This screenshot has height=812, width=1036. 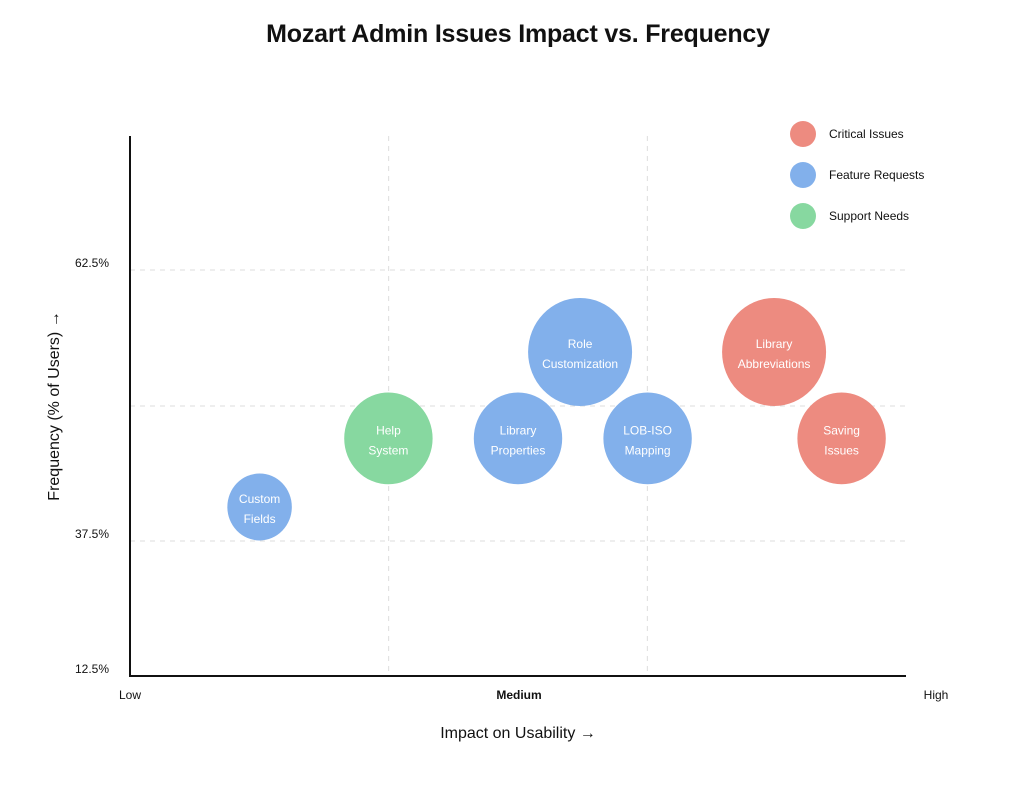 What do you see at coordinates (876, 175) in the screenshot?
I see `legend-label: Feature Requests` at bounding box center [876, 175].